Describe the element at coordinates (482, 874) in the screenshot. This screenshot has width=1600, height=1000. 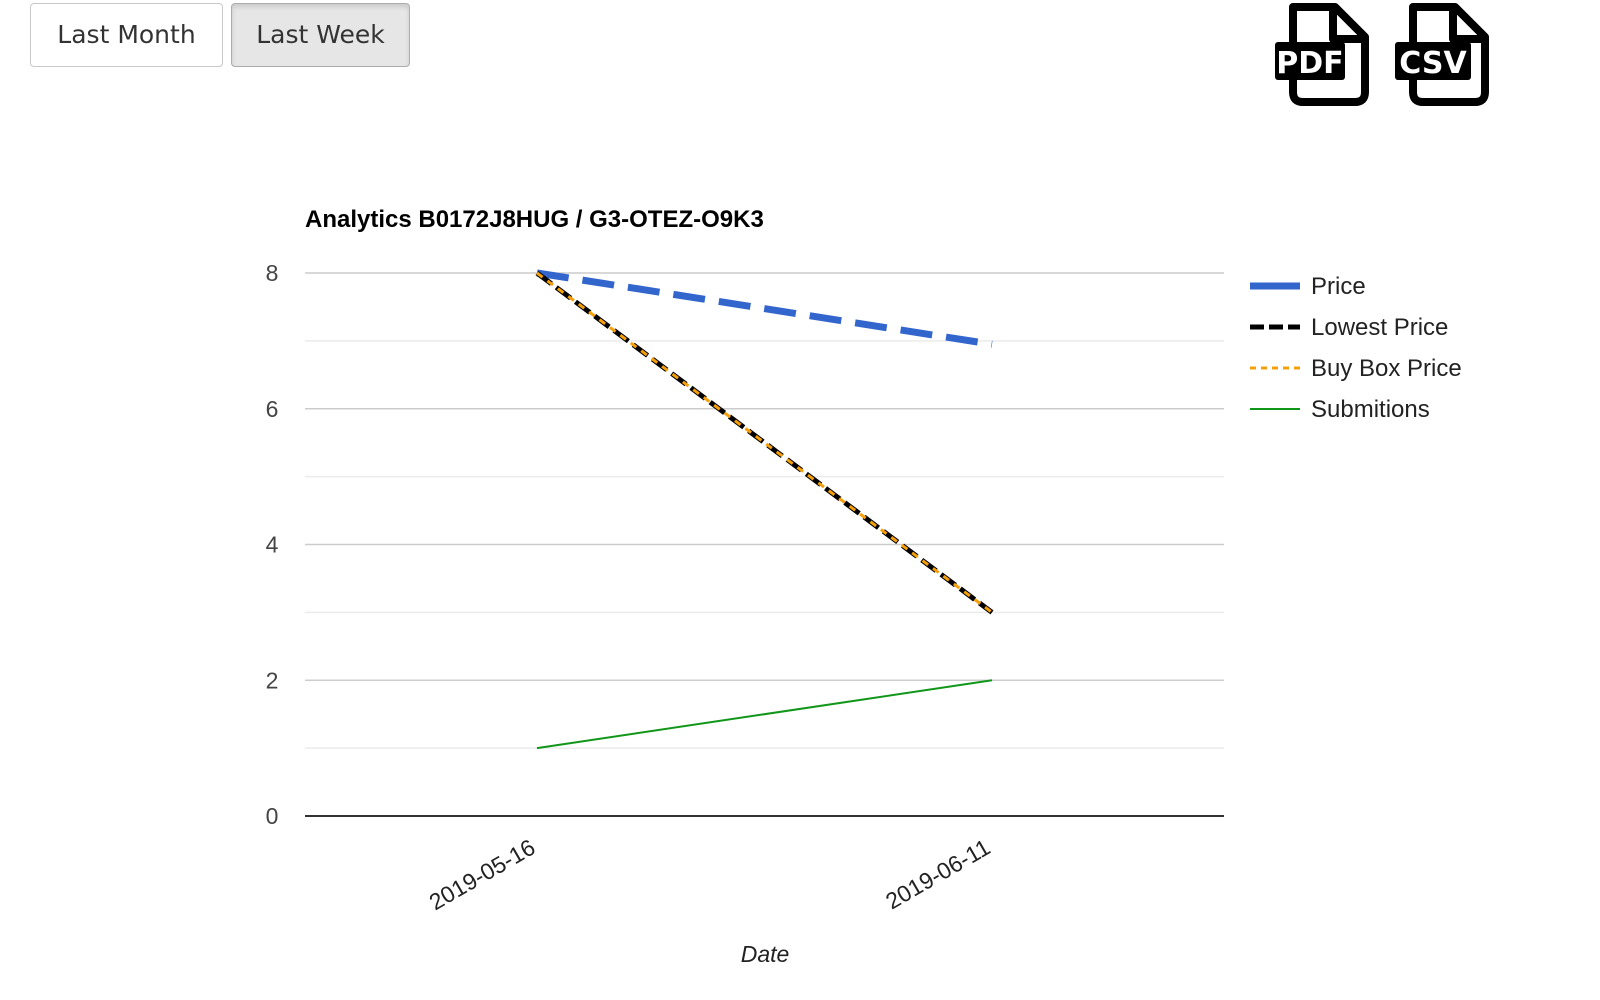
I see `x-tick-label: 2019-05-16` at that location.